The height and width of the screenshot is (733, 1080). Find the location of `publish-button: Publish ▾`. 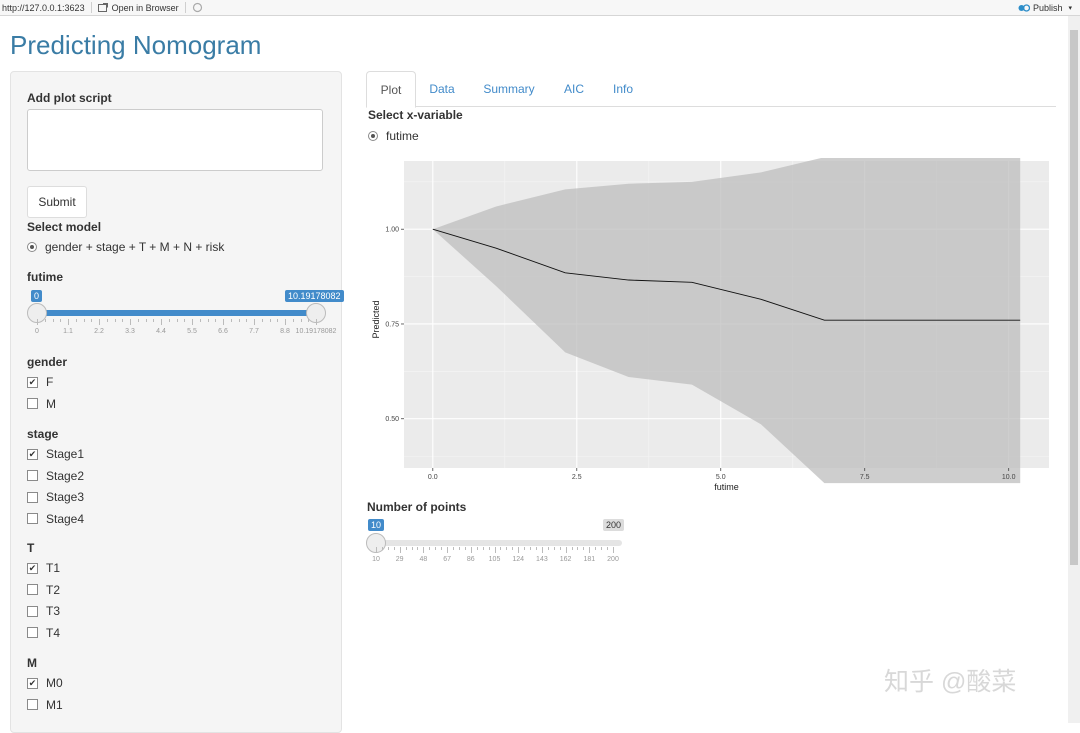

publish-button: Publish ▾ is located at coordinates (1045, 7).